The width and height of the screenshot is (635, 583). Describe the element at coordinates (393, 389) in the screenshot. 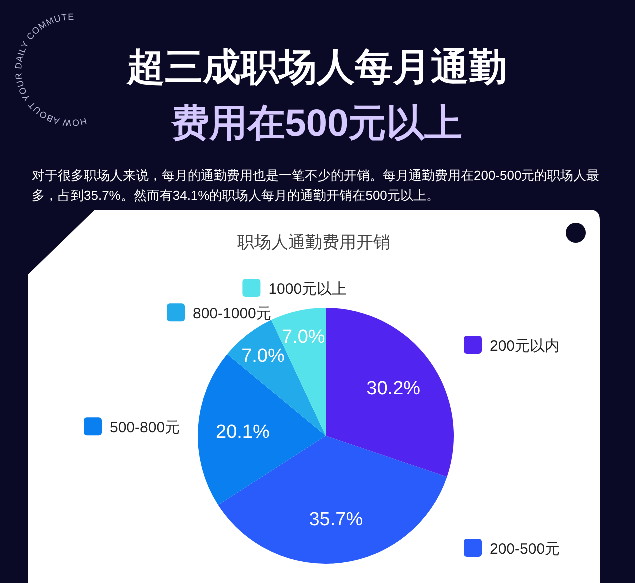

I see `data-label: 30.2%` at that location.